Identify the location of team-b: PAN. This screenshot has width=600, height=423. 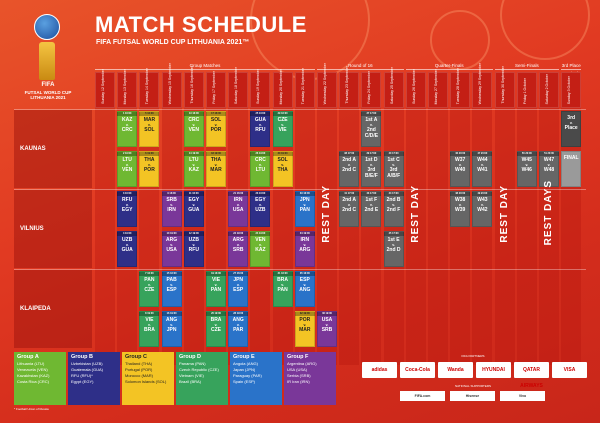
(282, 290).